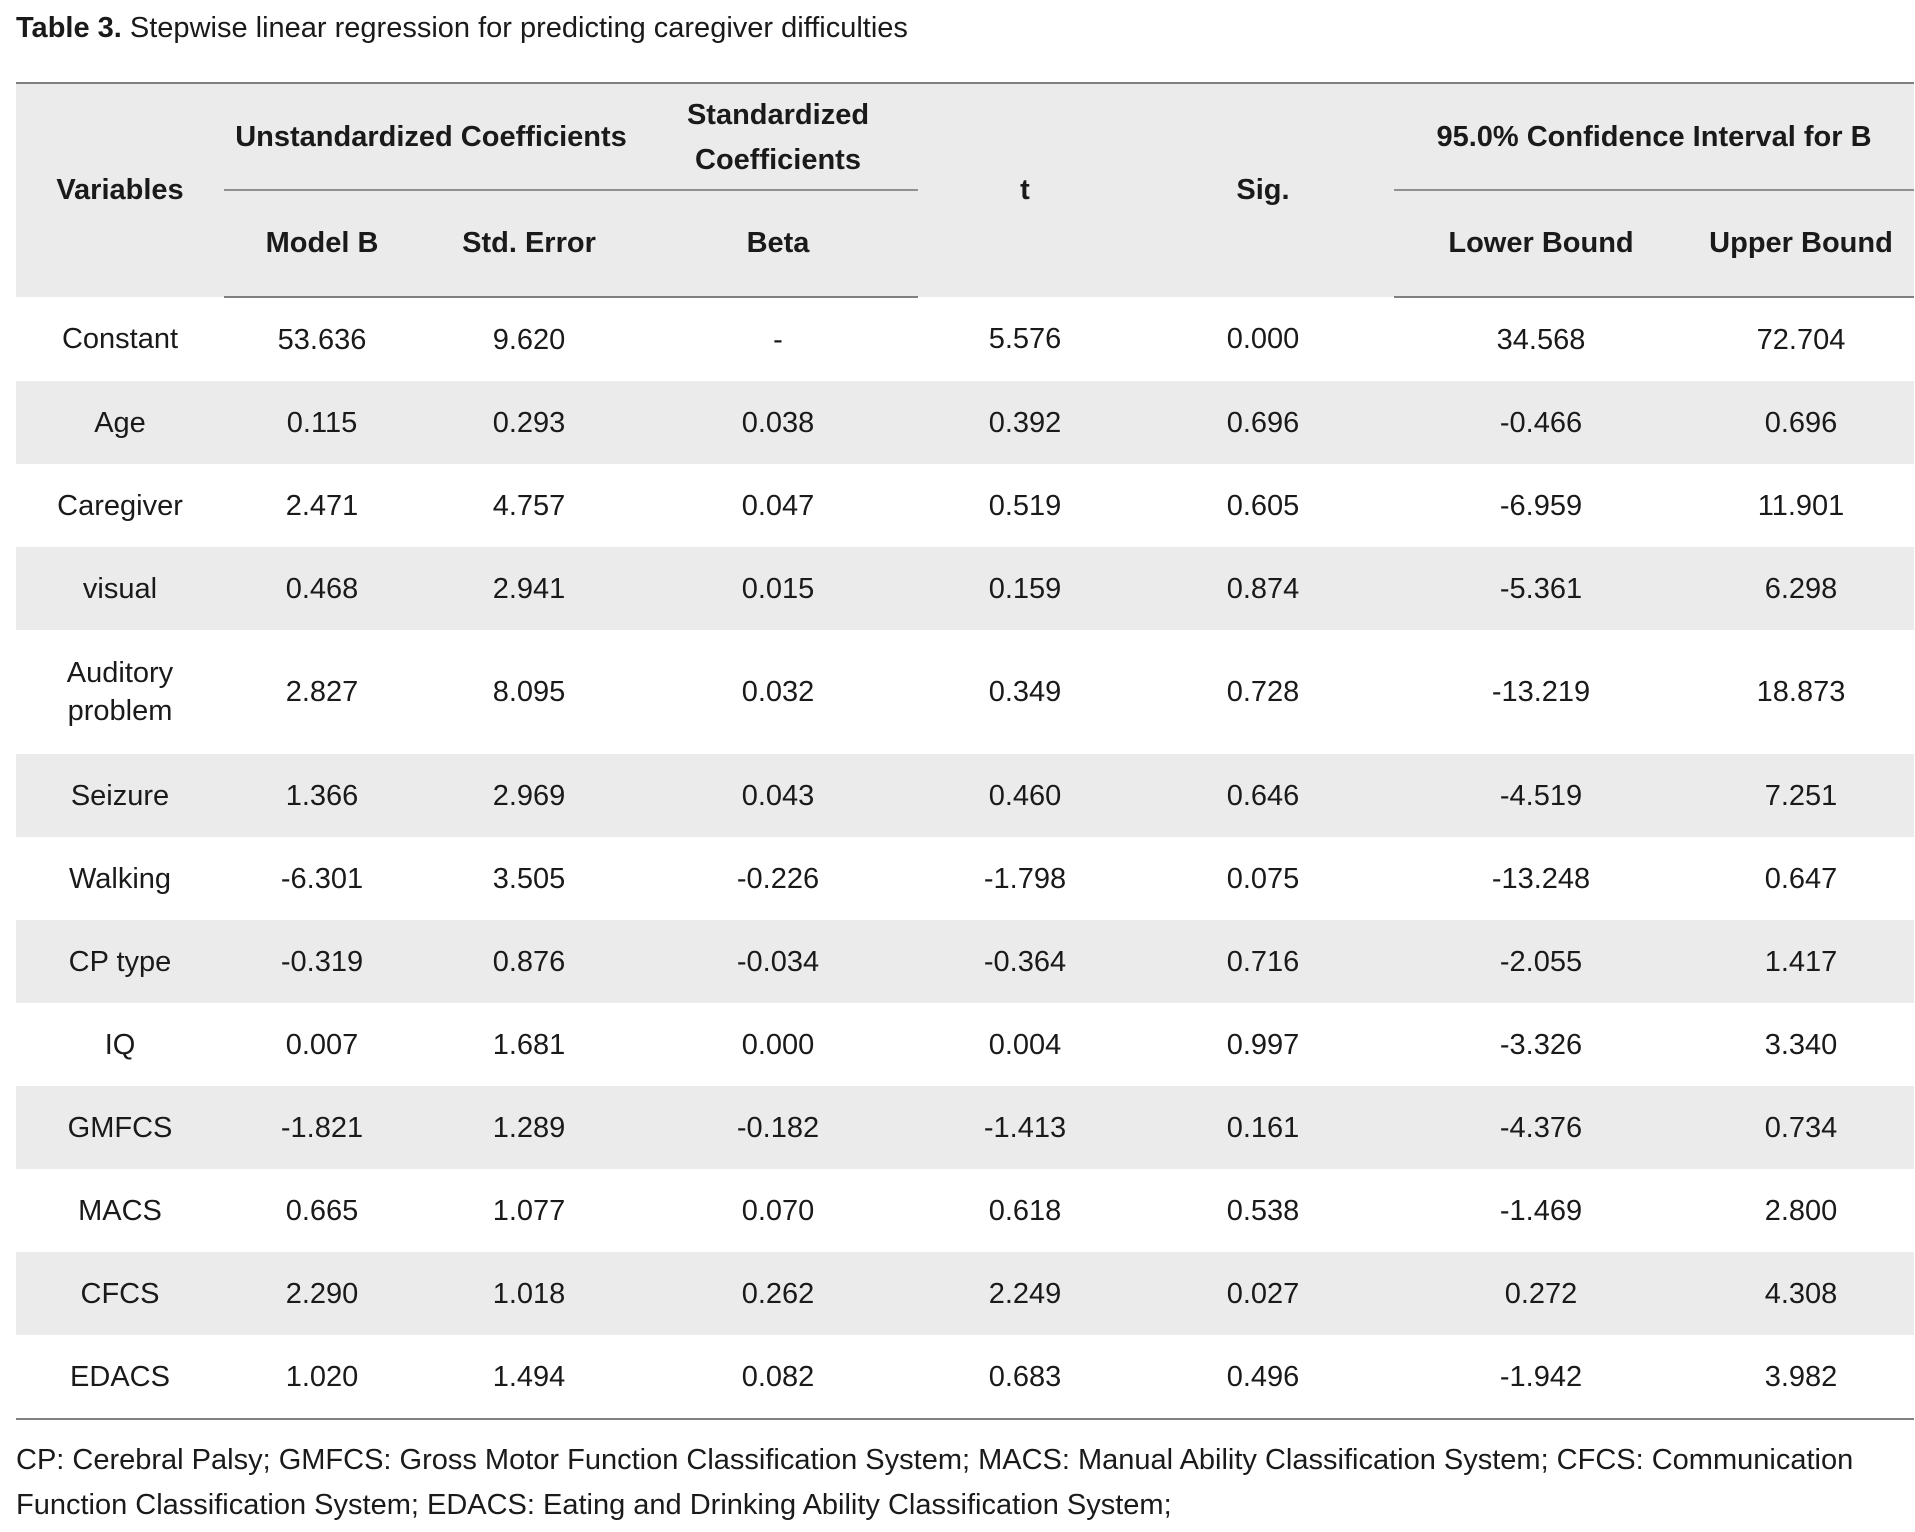 The image size is (1915, 1532). Describe the element at coordinates (1025, 1293) in the screenshot. I see `cell-t: 2.249` at that location.